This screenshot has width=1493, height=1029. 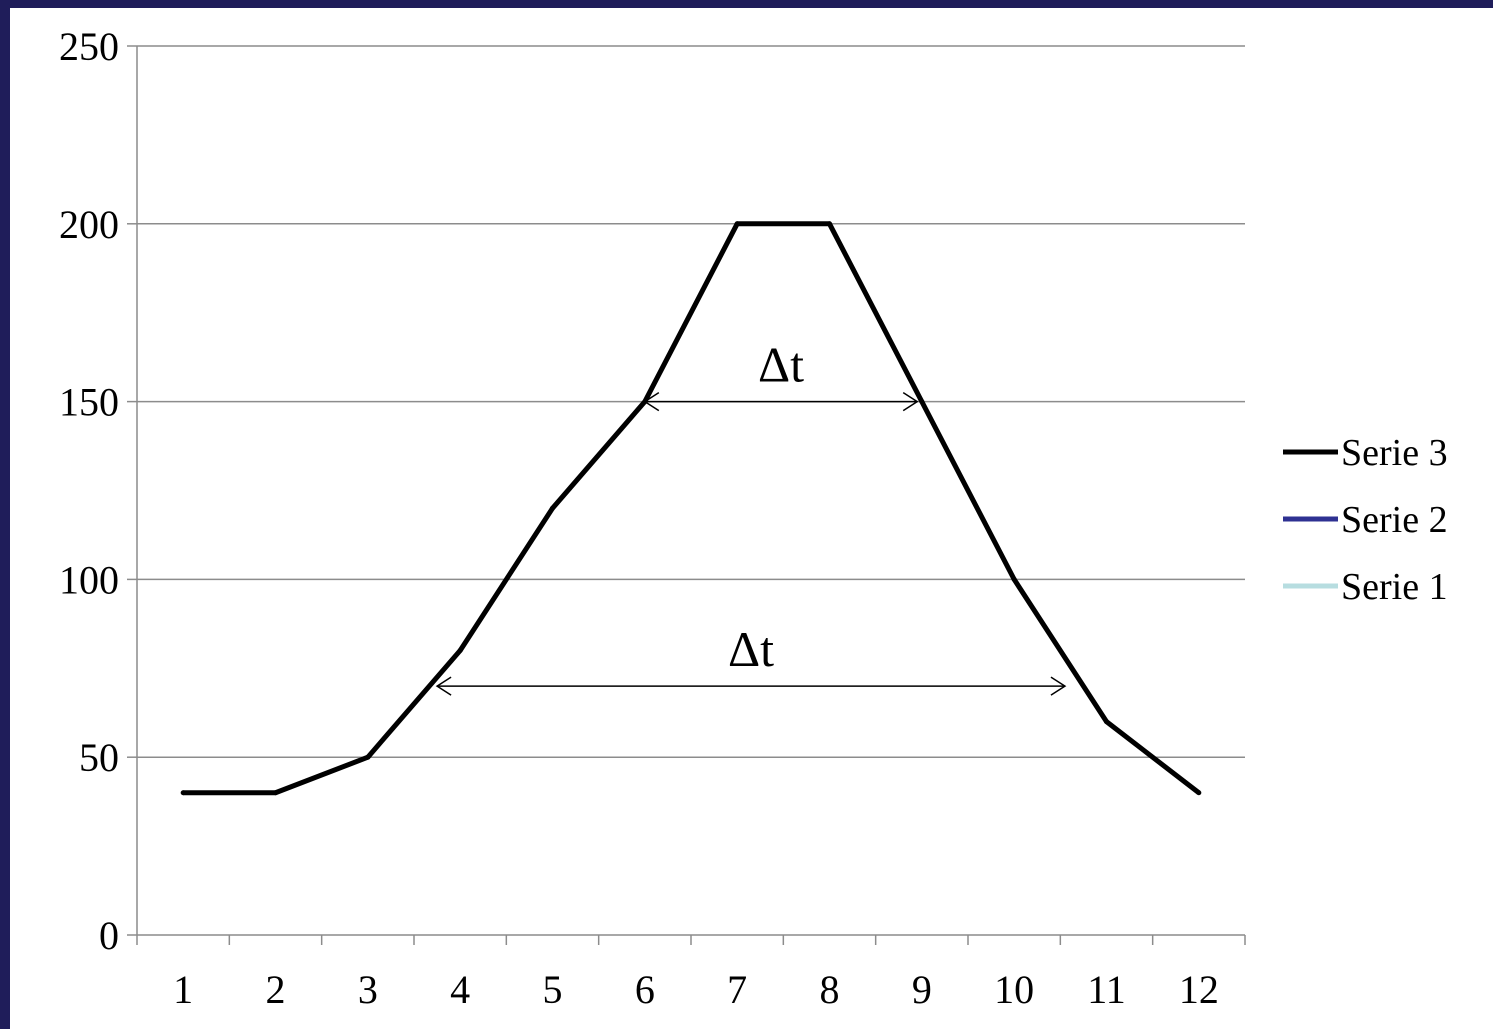 What do you see at coordinates (89, 402) in the screenshot?
I see `y-tick-label: 150` at bounding box center [89, 402].